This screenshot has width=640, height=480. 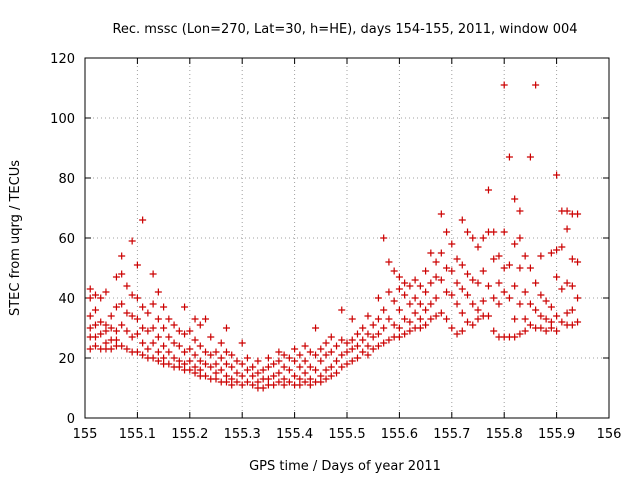 I want to click on x-tick-label: 155, so click(x=85, y=434).